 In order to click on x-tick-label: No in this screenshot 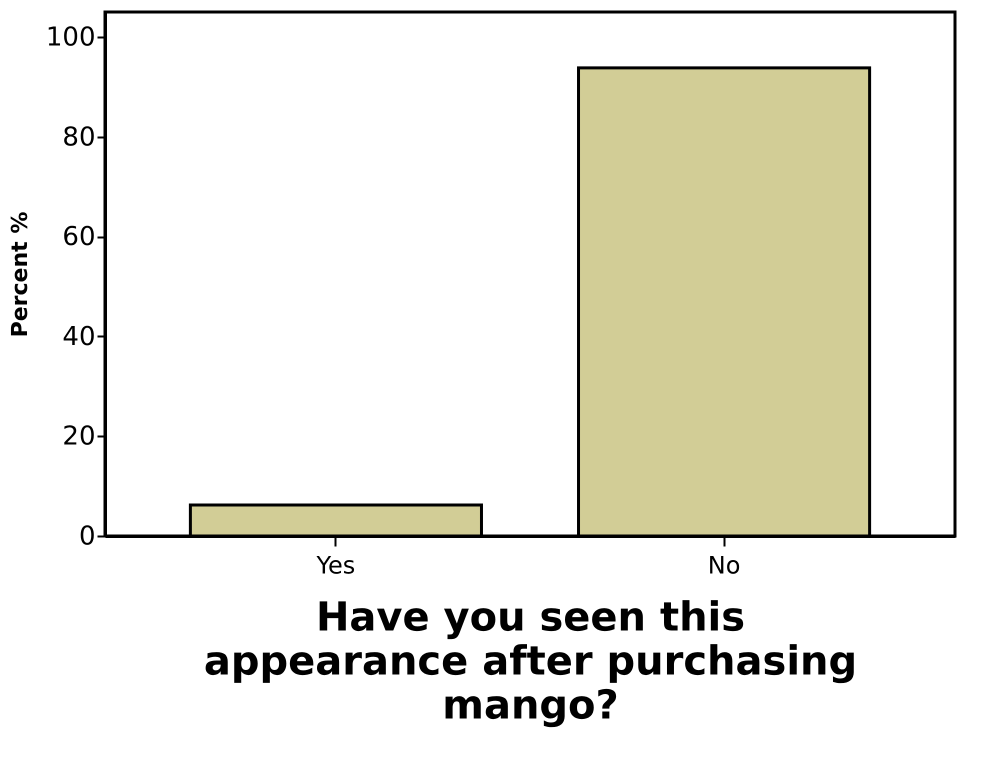, I will do `click(724, 566)`.